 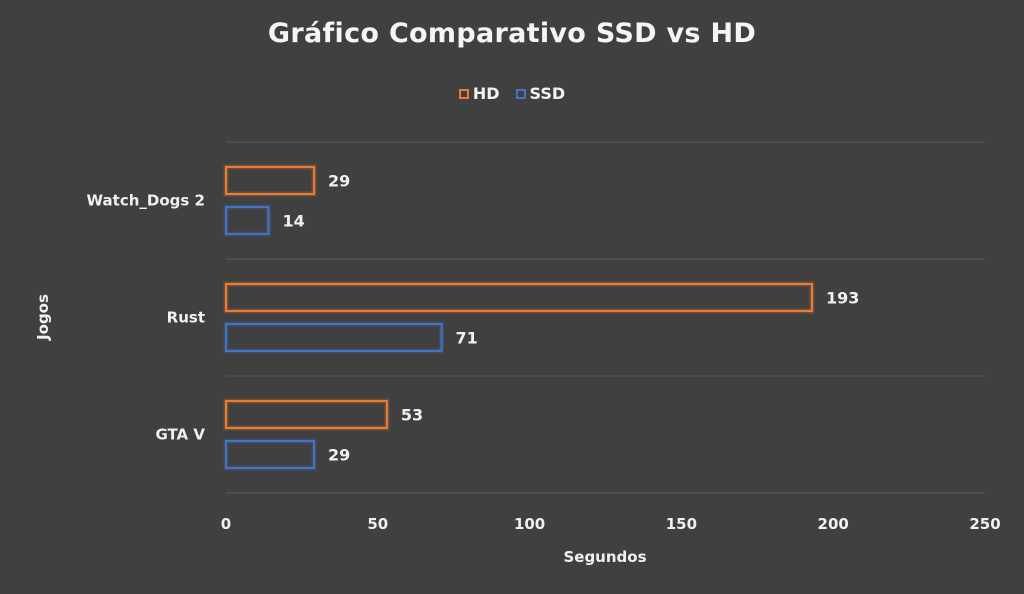 I want to click on y-axis-title: Jogos, so click(x=43, y=317).